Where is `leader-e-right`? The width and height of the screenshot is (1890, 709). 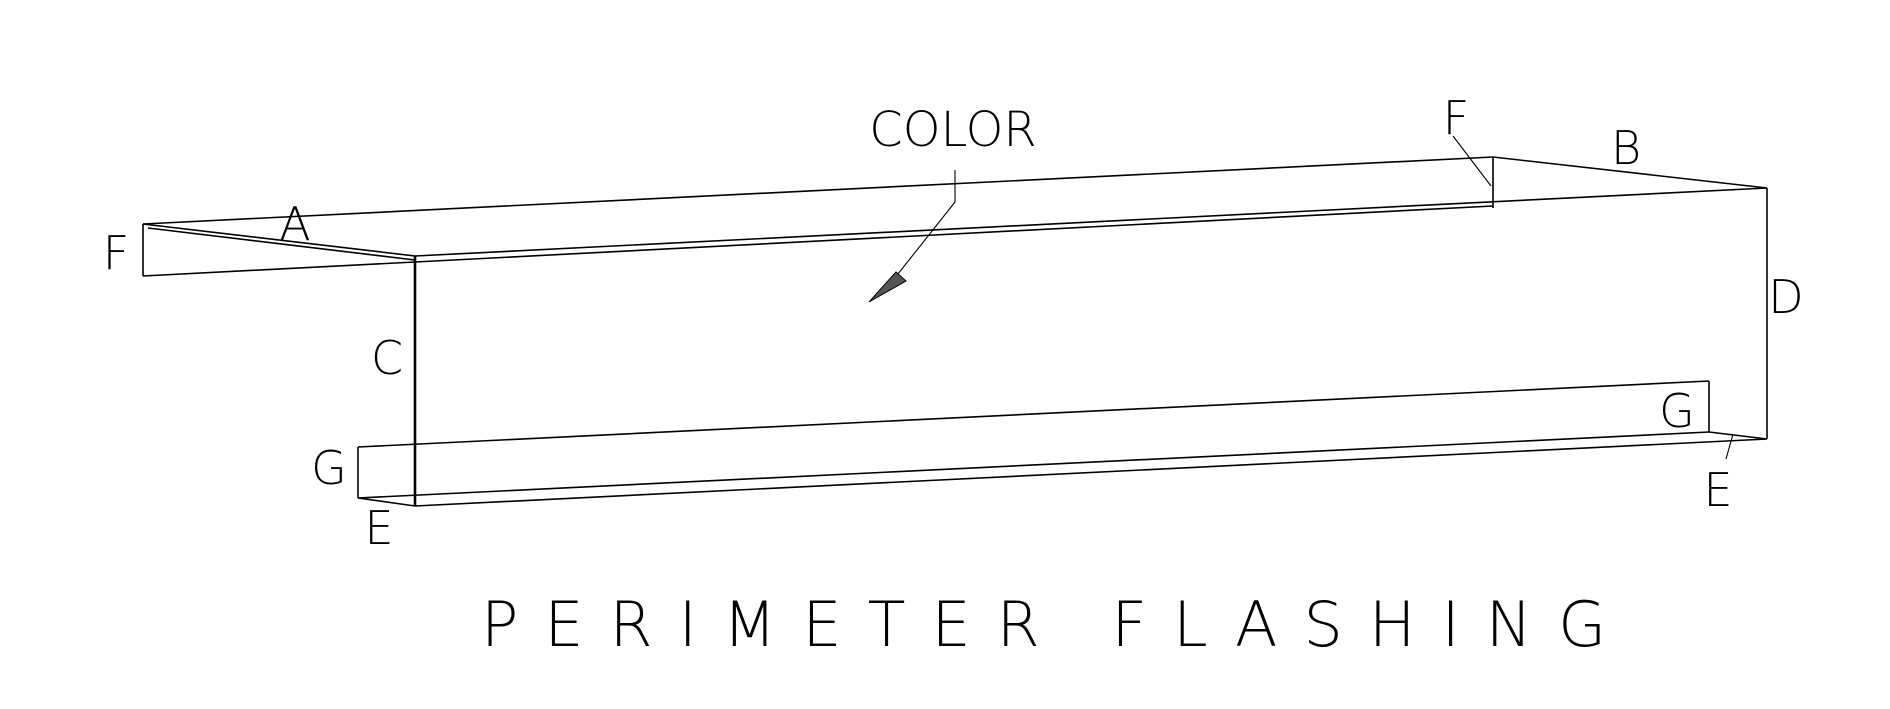
leader-e-right is located at coordinates (1729, 446).